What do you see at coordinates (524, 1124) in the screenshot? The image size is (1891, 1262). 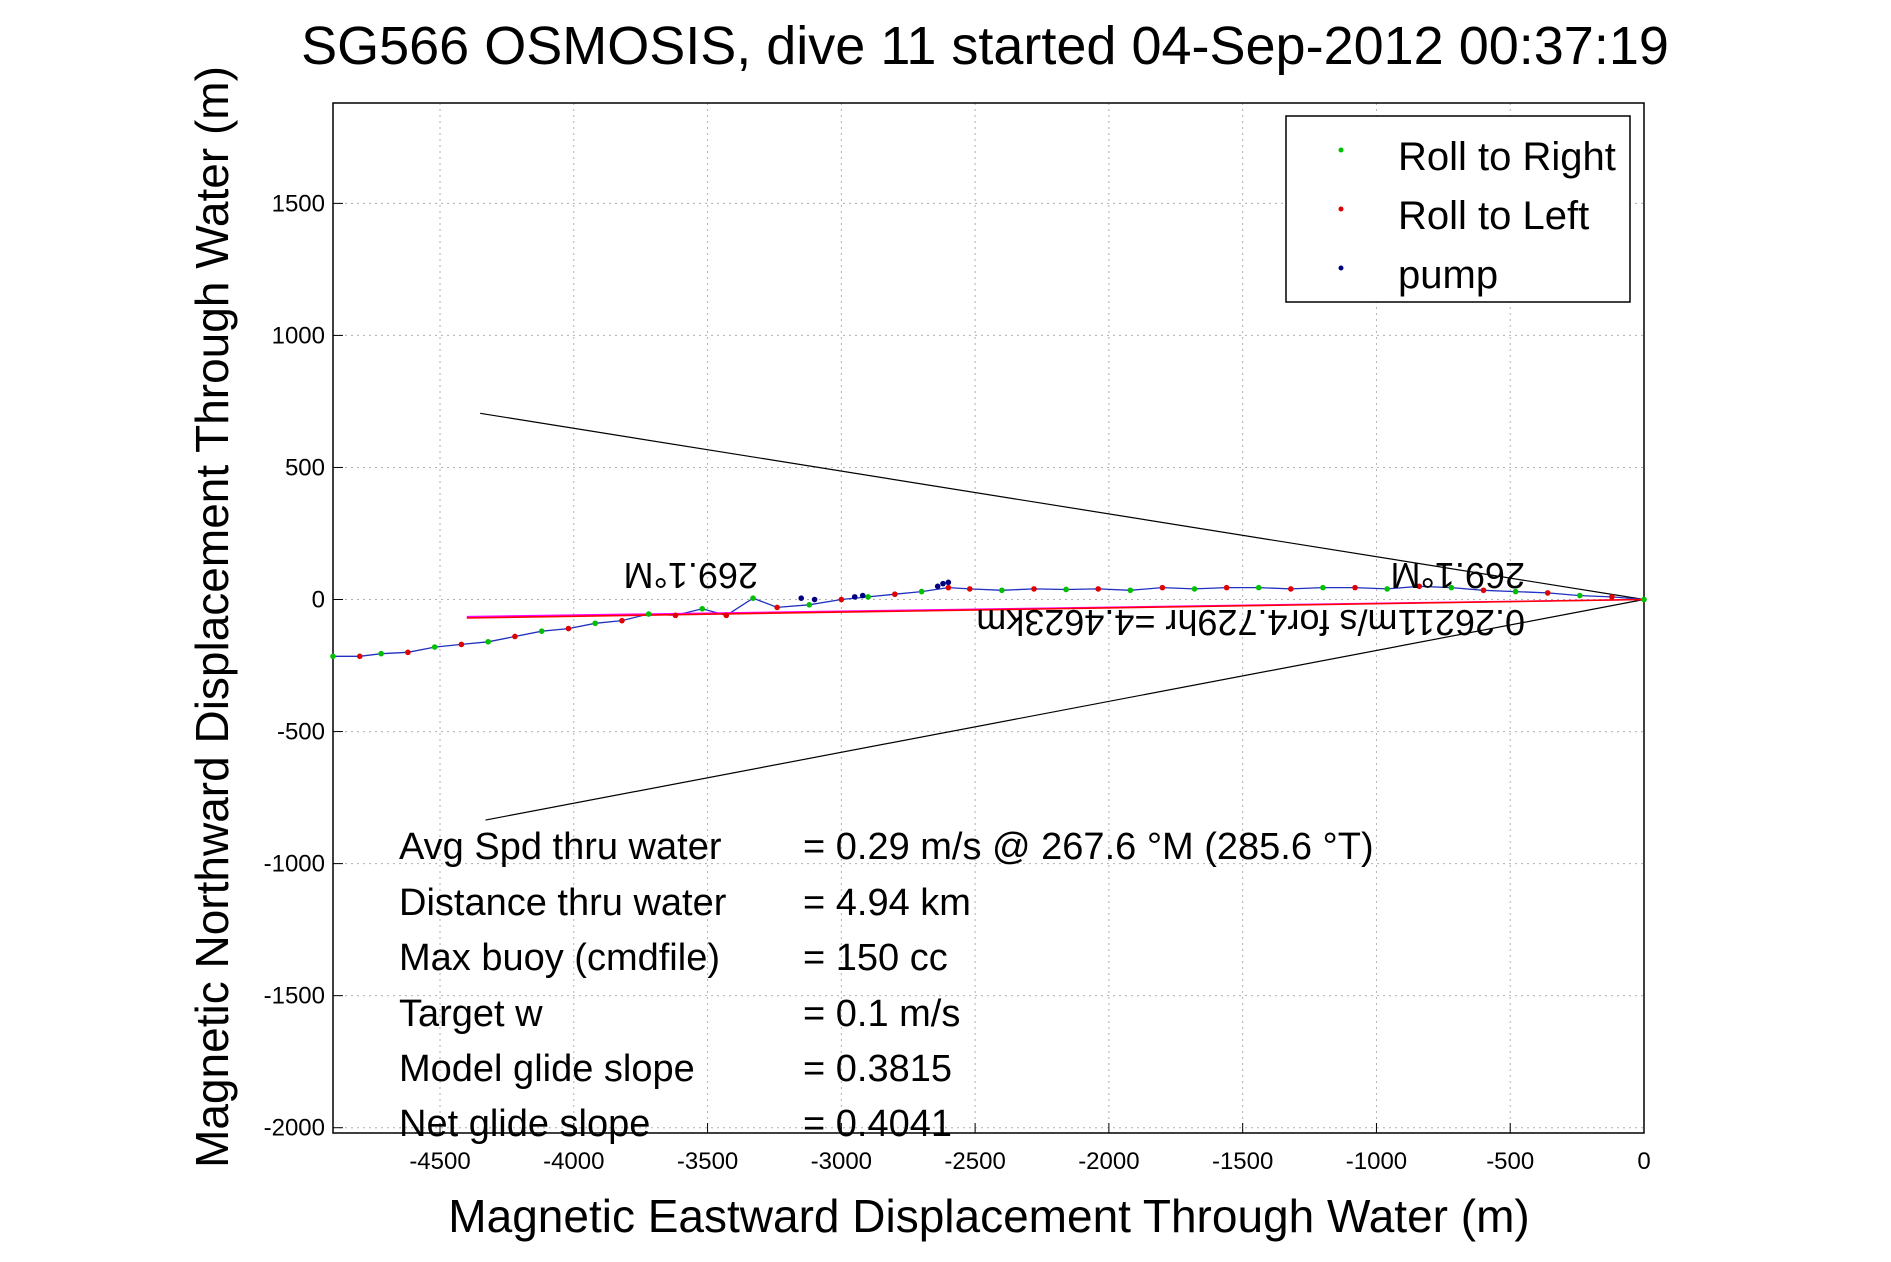 I see `stat-label-net-glide: Net glide slope` at bounding box center [524, 1124].